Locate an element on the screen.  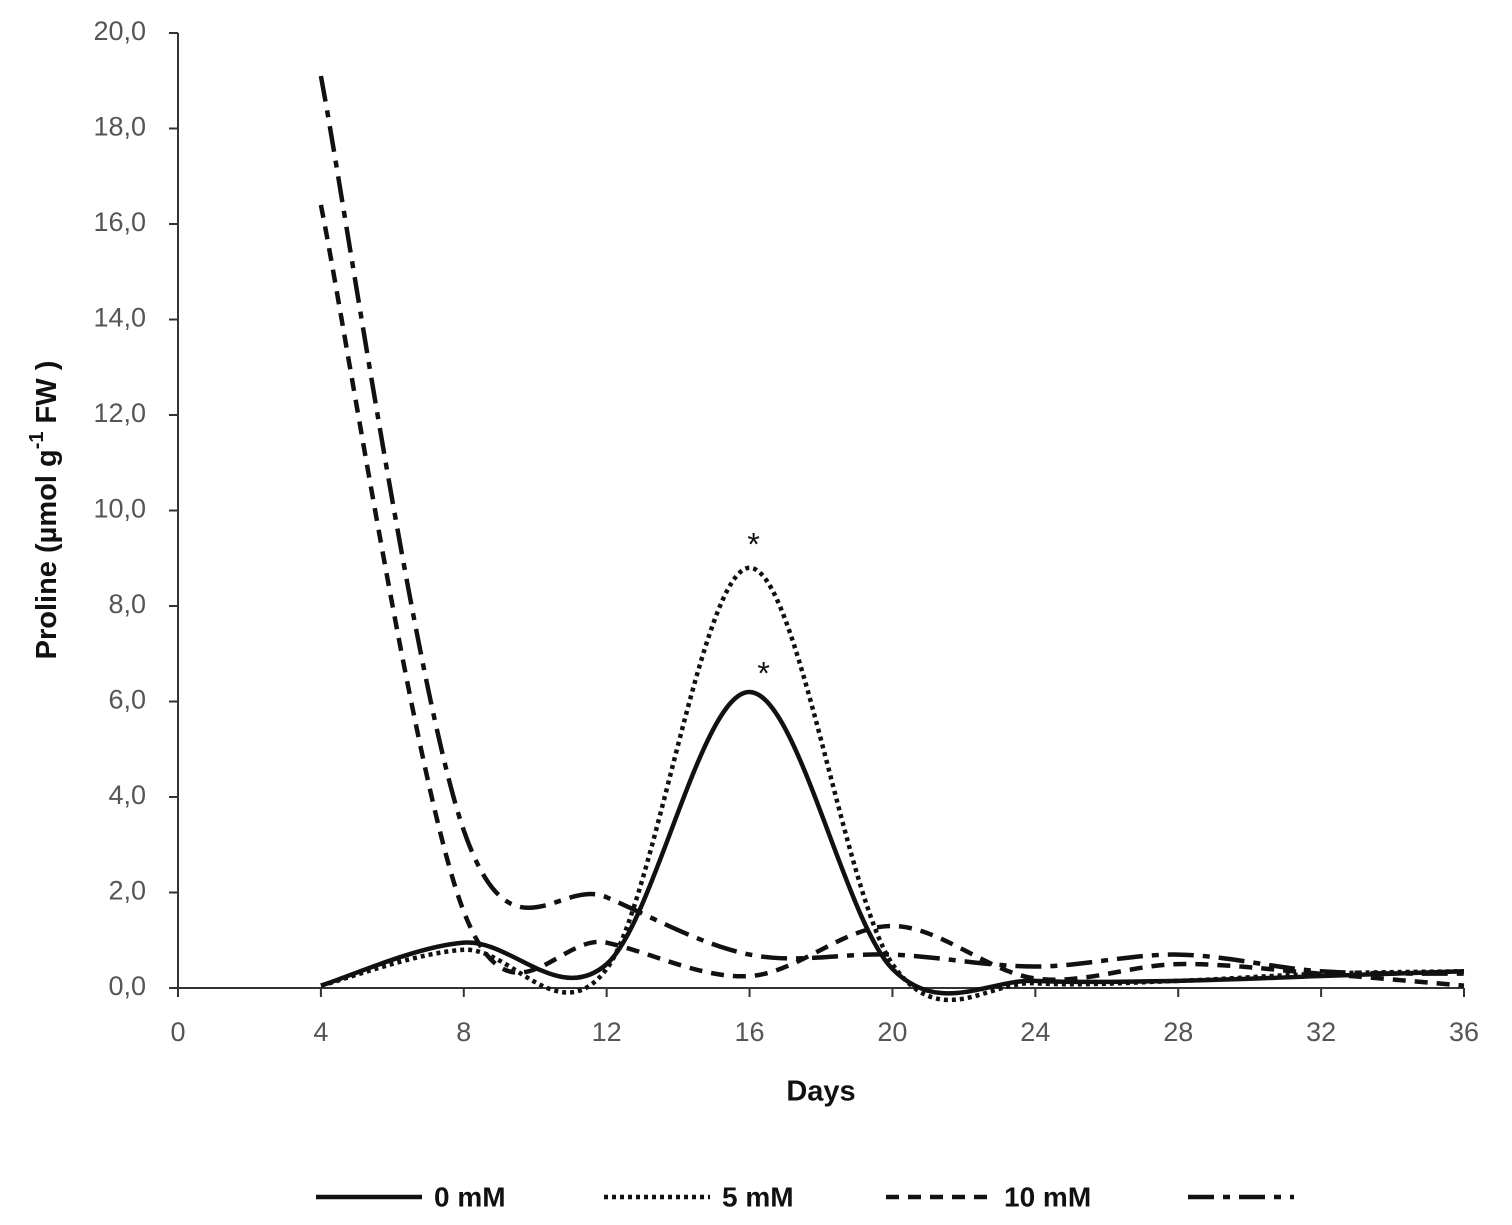
y-tick-label: 12,0 is located at coordinates (119, 413).